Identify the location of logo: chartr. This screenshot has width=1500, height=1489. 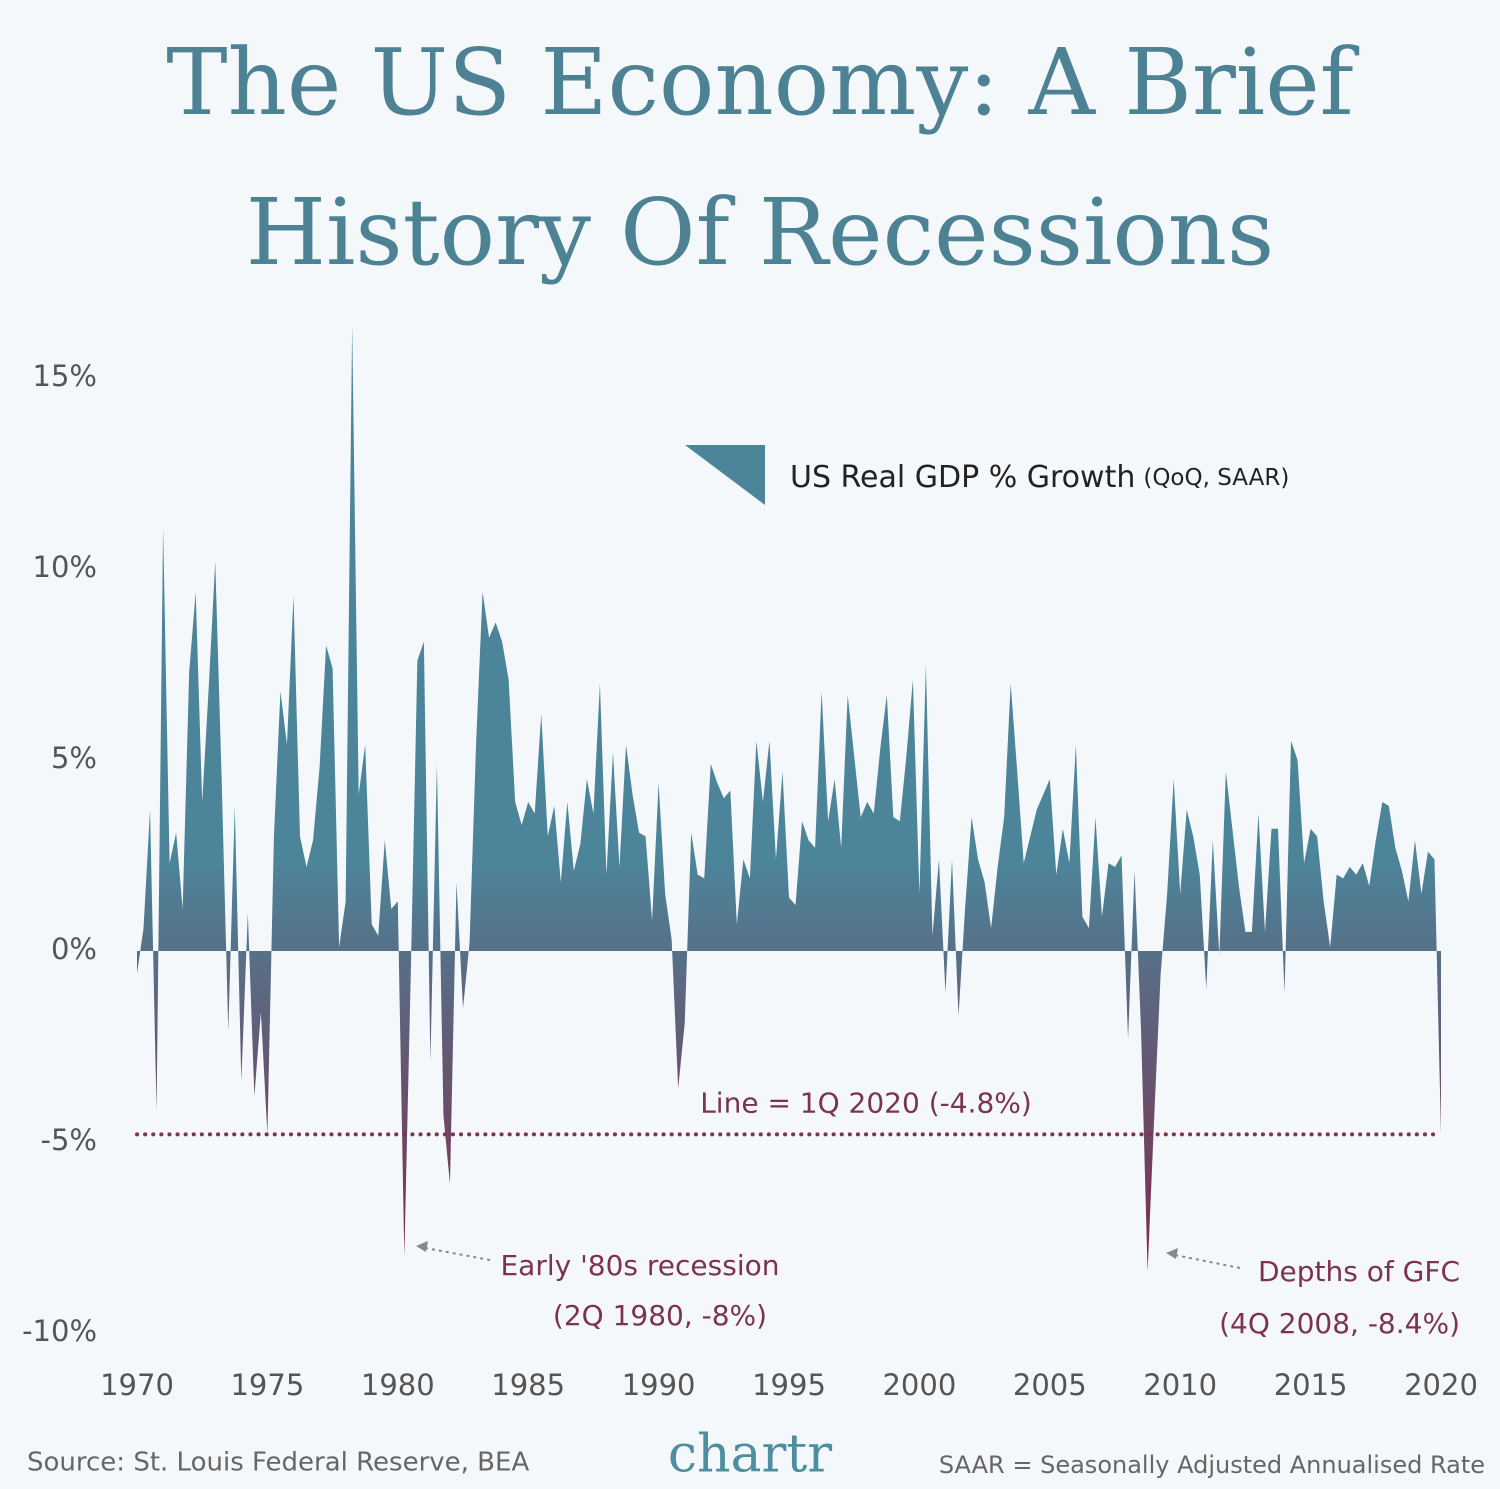
(750, 1455).